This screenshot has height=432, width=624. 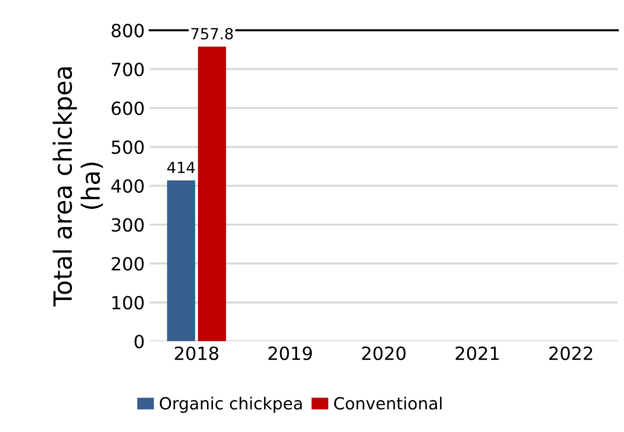 I want to click on legend-label: Conventional, so click(x=388, y=403).